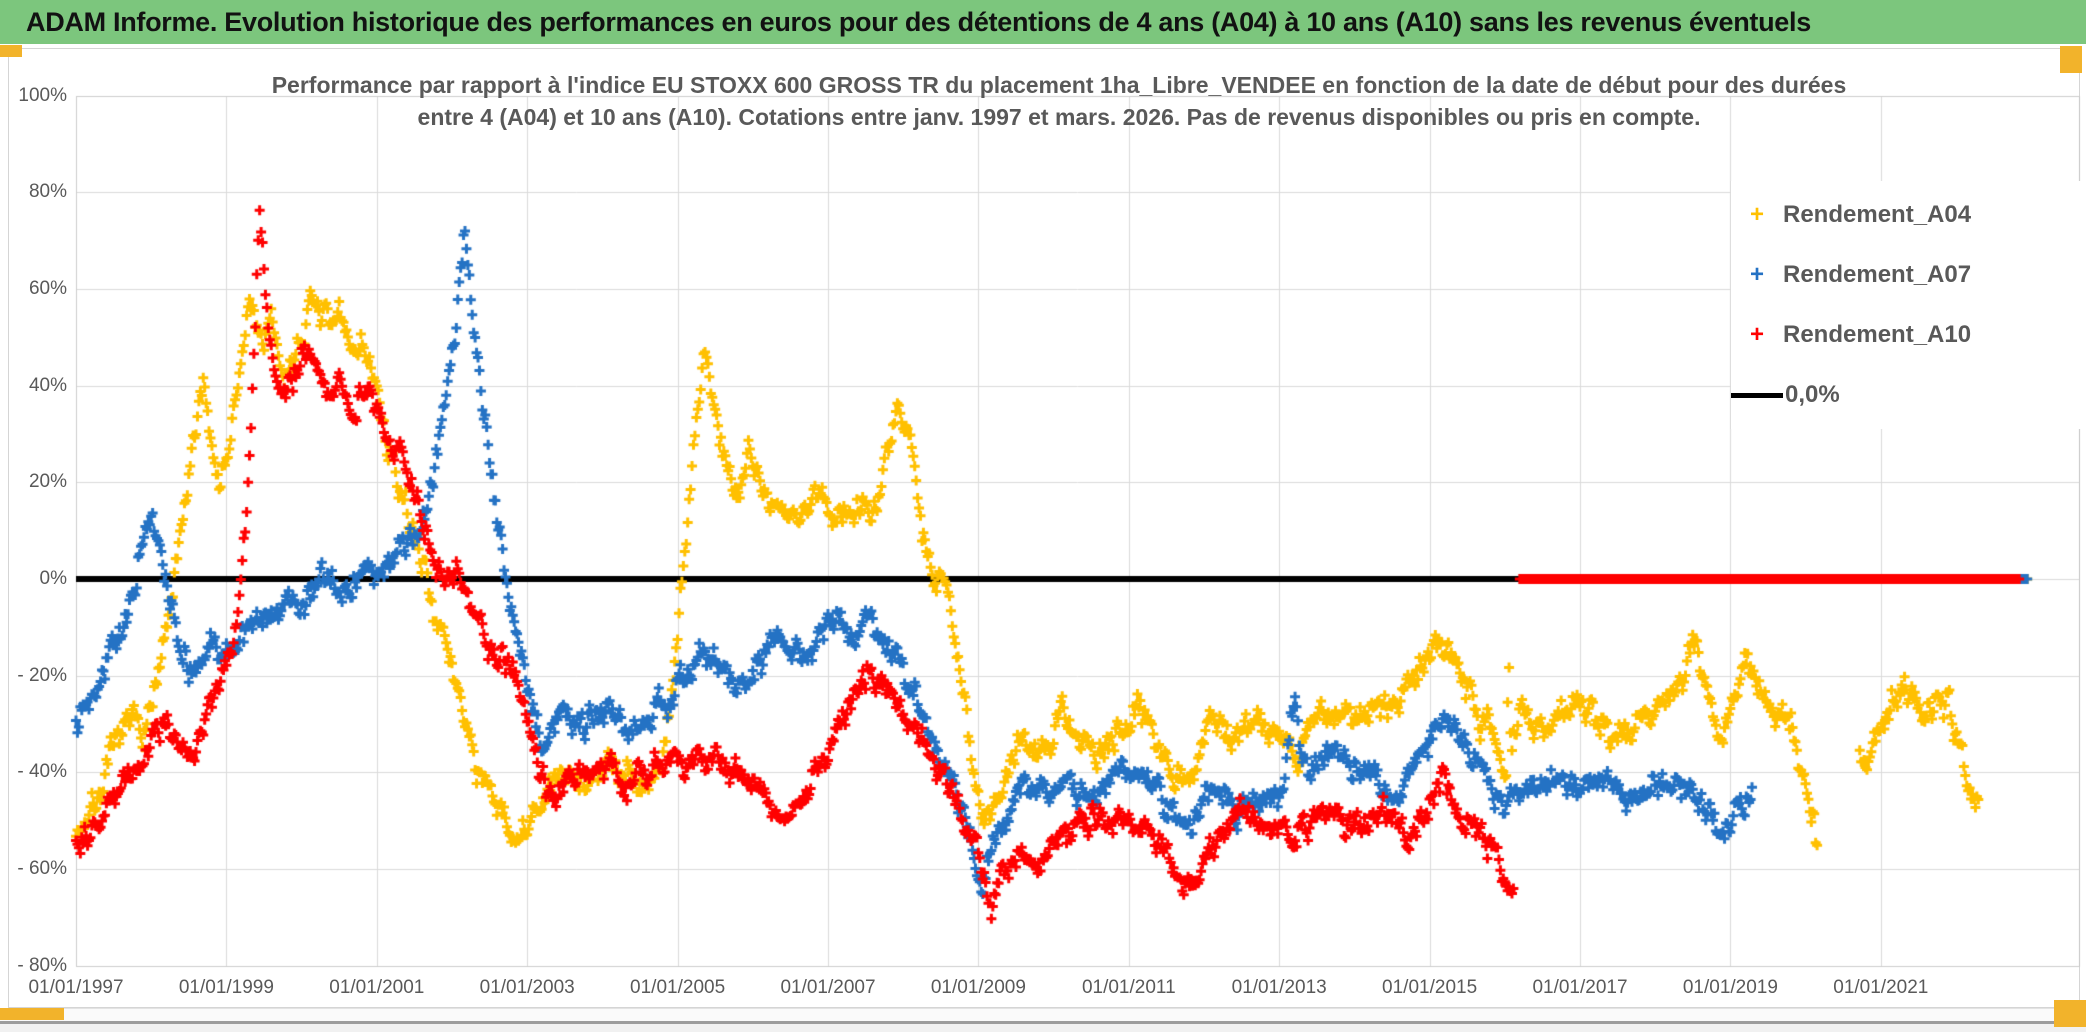  Describe the element at coordinates (42, 675) in the screenshot. I see `y-tick-label: - 20%` at that location.